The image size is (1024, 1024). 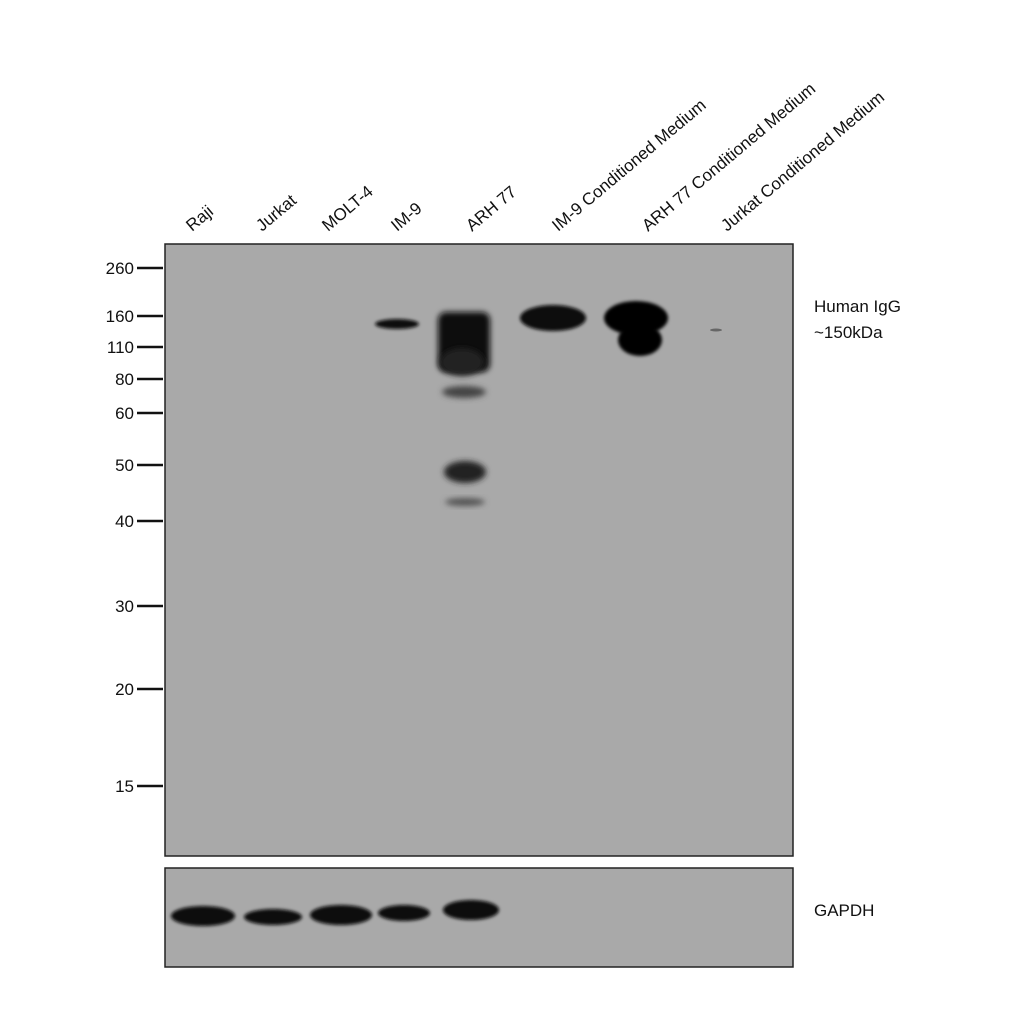 I want to click on marker-label: 20, so click(x=124, y=689).